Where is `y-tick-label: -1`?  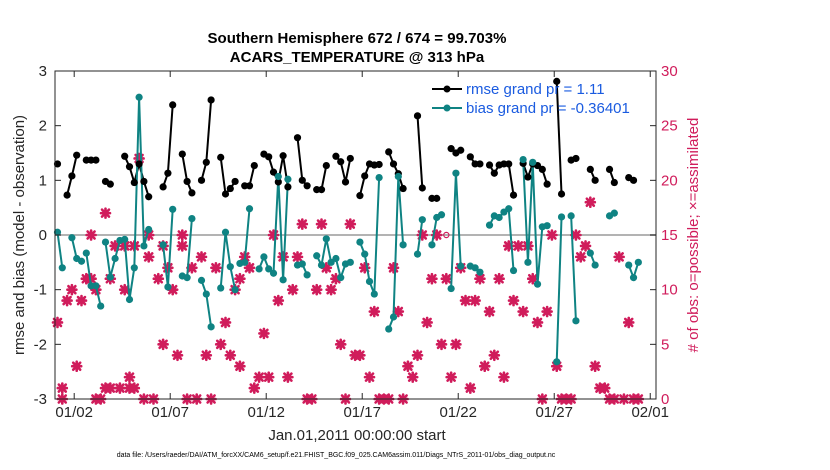 y-tick-label: -1 is located at coordinates (40, 290).